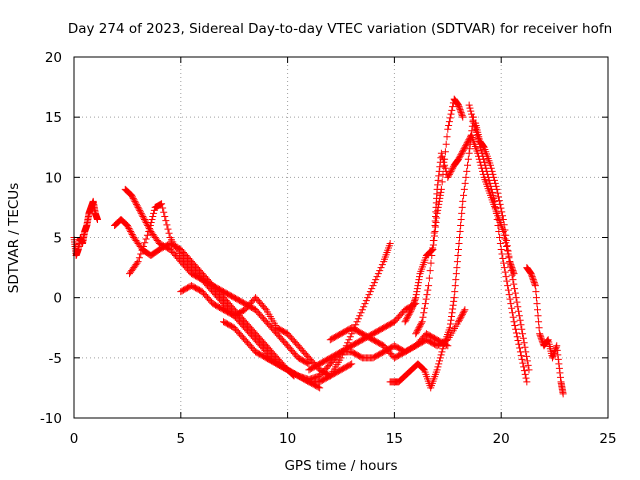 The height and width of the screenshot is (480, 640). What do you see at coordinates (53, 118) in the screenshot?
I see `y-tick-label: 15` at bounding box center [53, 118].